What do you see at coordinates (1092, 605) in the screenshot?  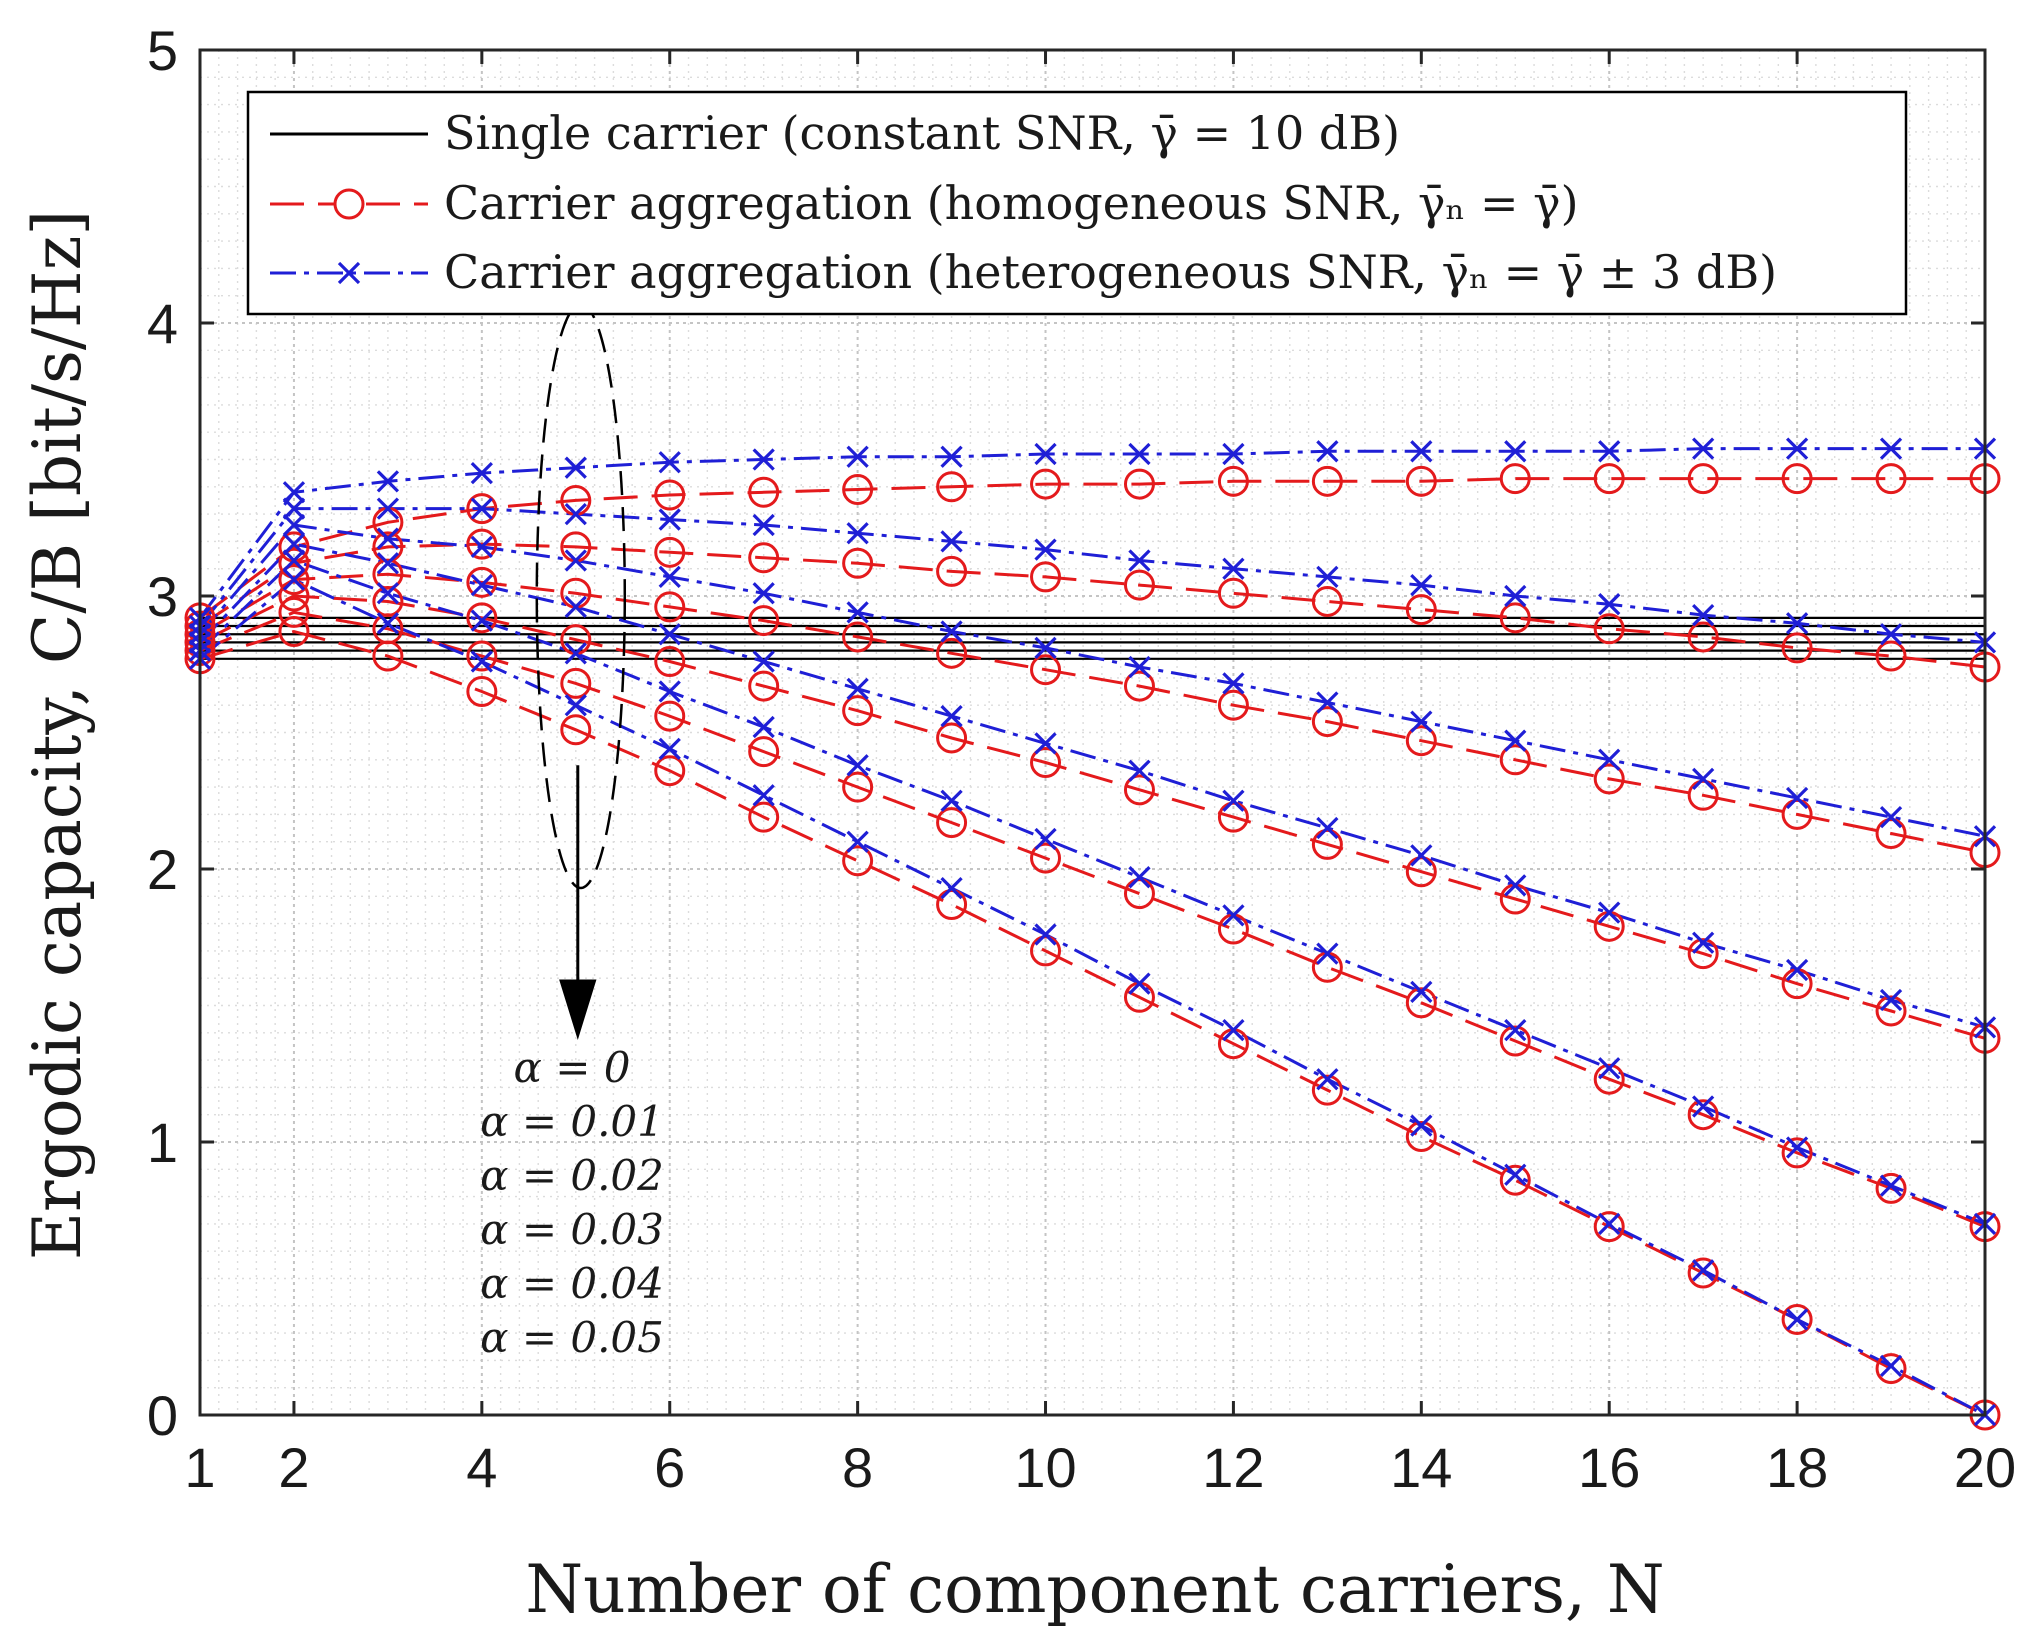 I see `homogeneous-series-line` at bounding box center [1092, 605].